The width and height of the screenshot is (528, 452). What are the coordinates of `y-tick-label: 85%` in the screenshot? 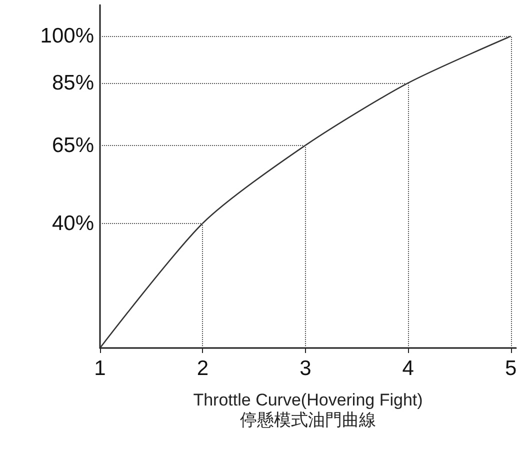 It's located at (73, 82).